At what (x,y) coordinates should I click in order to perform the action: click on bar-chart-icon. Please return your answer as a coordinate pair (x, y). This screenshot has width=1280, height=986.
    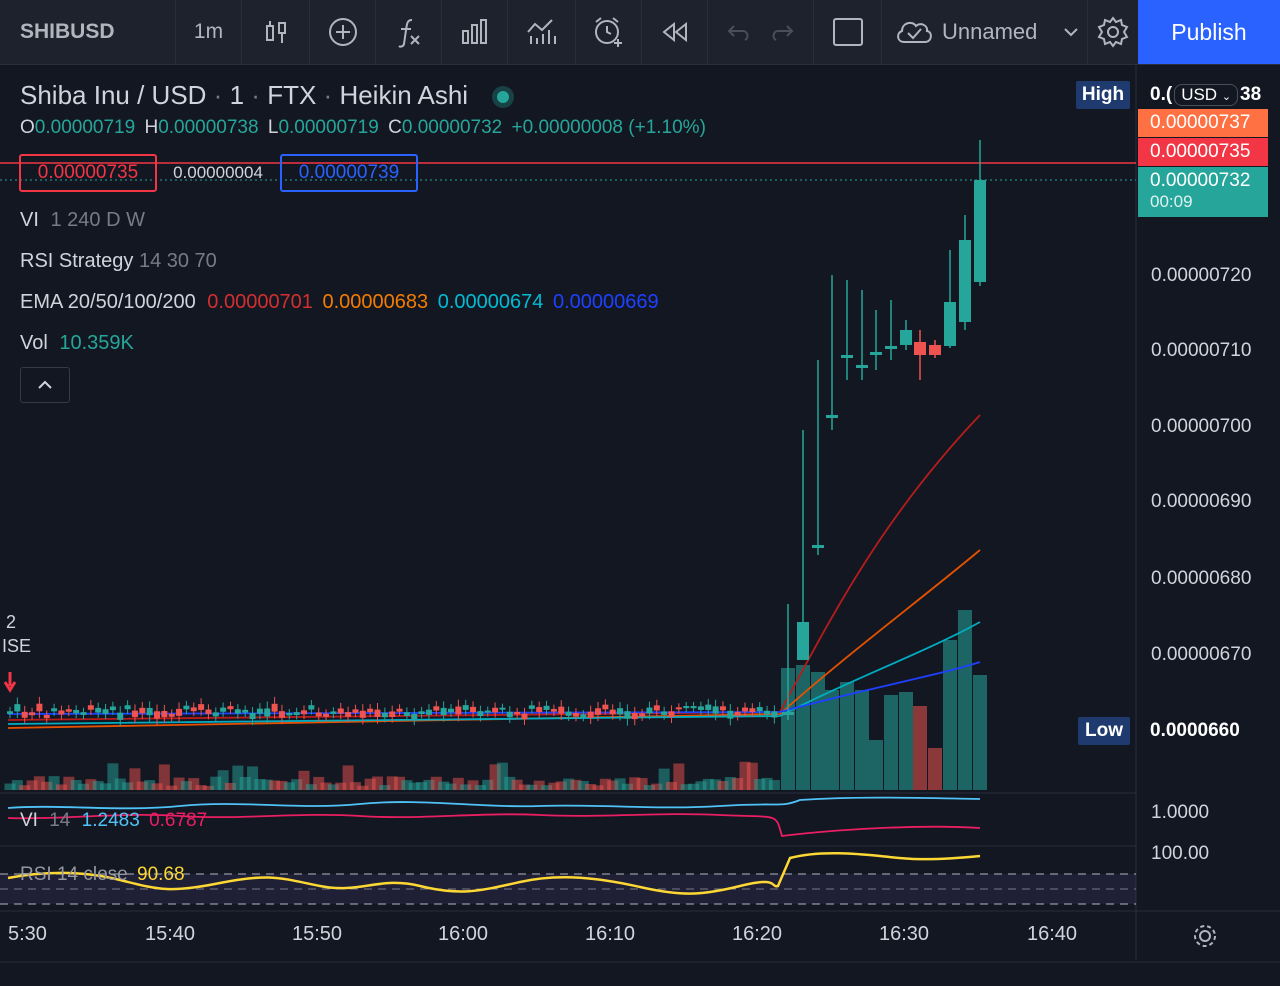
    Looking at the image, I should click on (474, 31).